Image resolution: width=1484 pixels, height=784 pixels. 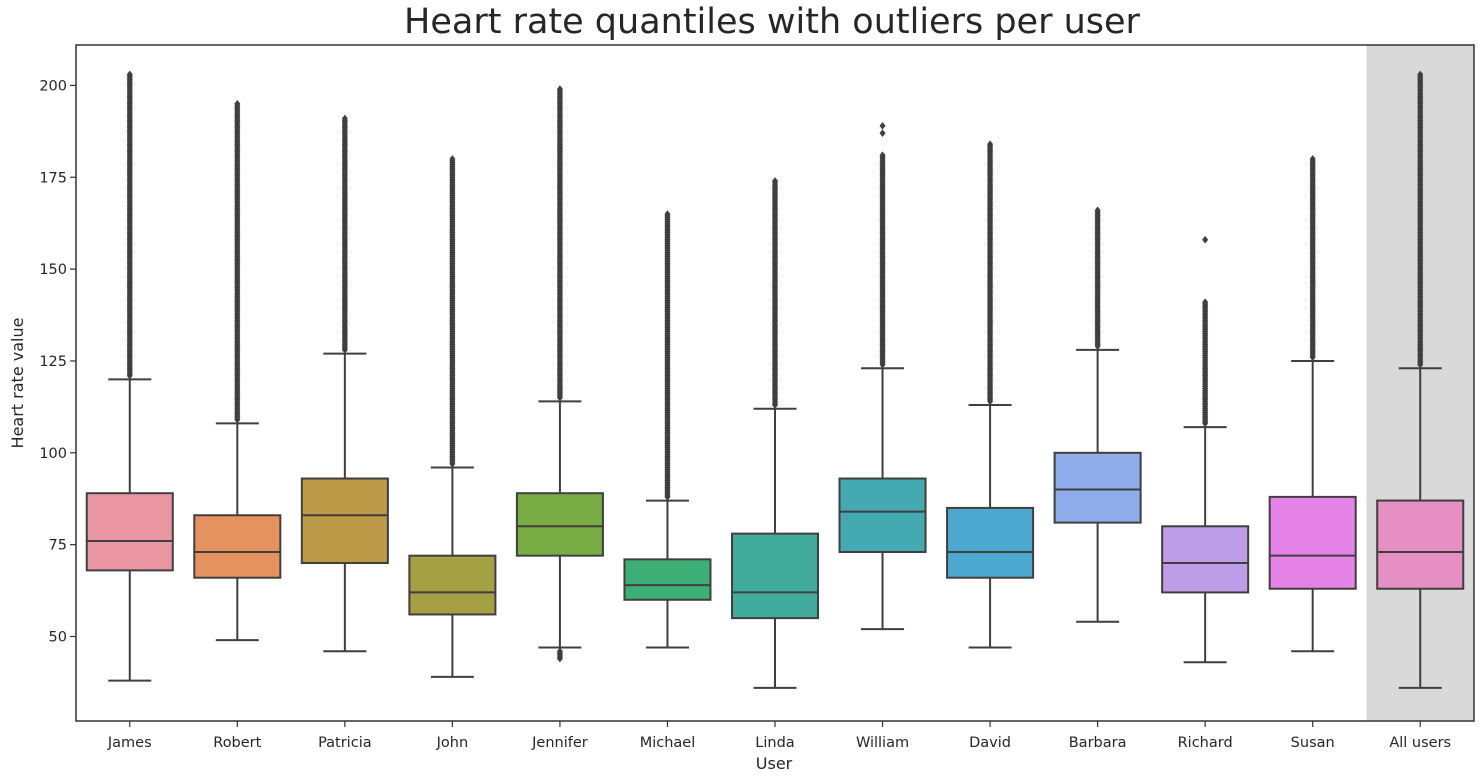 I want to click on y-tick-label: 175, so click(x=53, y=178).